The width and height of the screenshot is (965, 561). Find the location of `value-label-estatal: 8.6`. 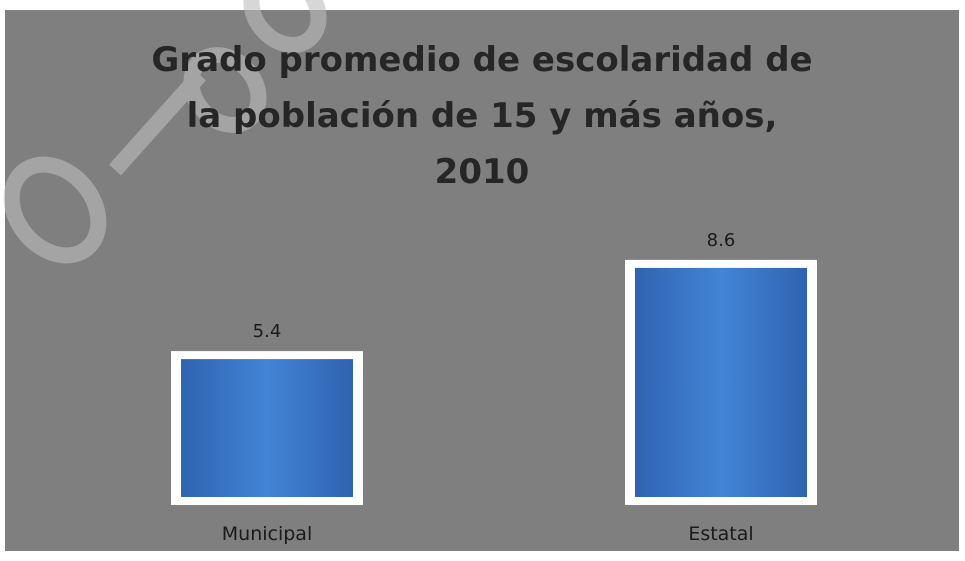

value-label-estatal: 8.6 is located at coordinates (721, 240).